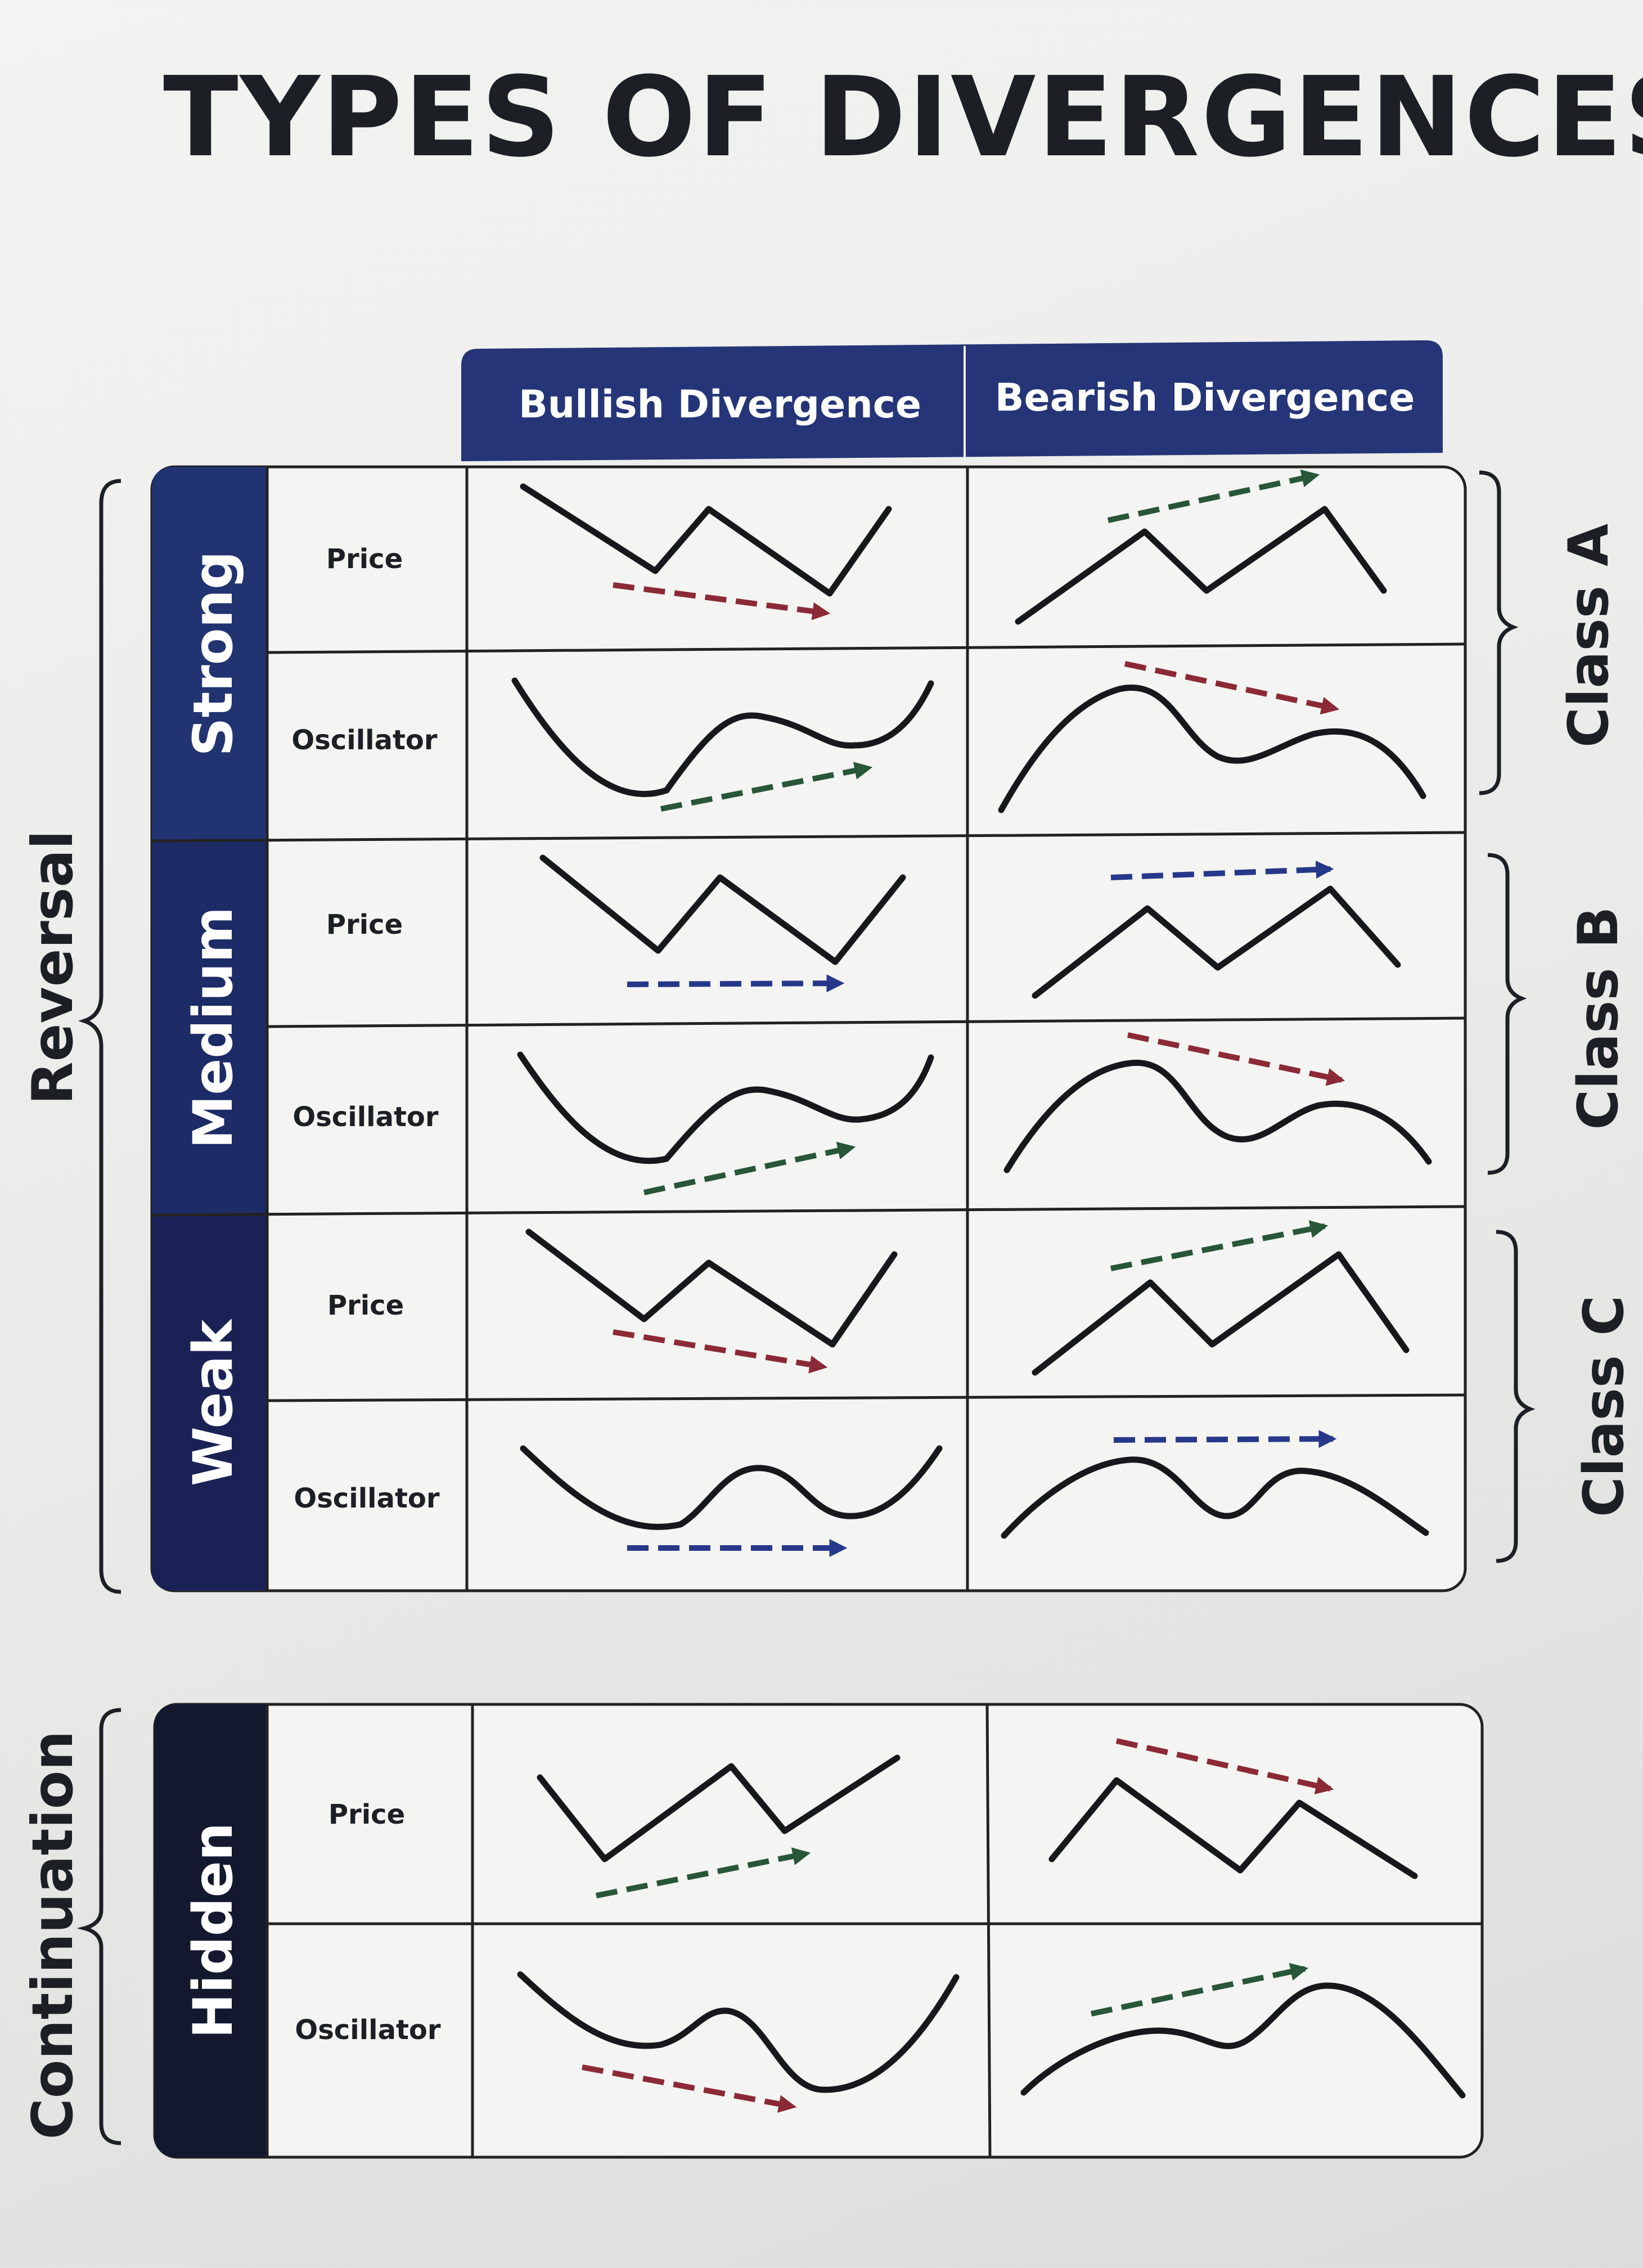 The width and height of the screenshot is (1643, 2268). What do you see at coordinates (213, 1930) in the screenshot?
I see `strength-label-hidden: Hidden` at bounding box center [213, 1930].